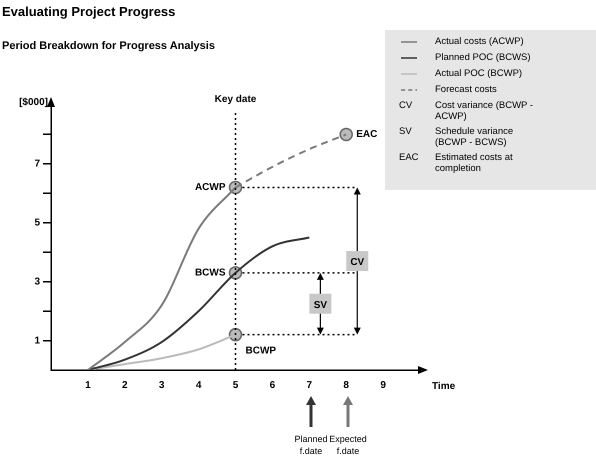  Describe the element at coordinates (466, 89) in the screenshot. I see `legend-label: Forecast costs` at that location.